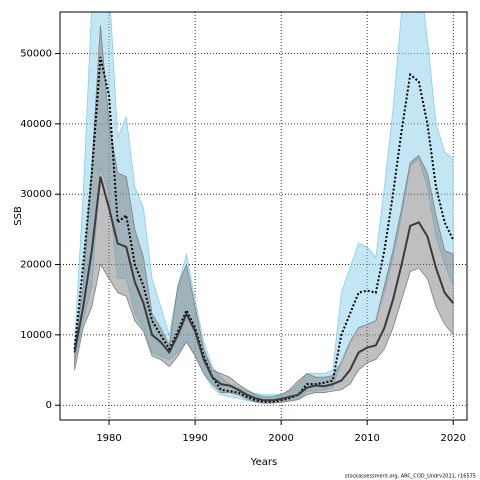 Image resolution: width=480 pixels, height=480 pixels. What do you see at coordinates (18, 216) in the screenshot?
I see `y-axis-label: SSB` at bounding box center [18, 216].